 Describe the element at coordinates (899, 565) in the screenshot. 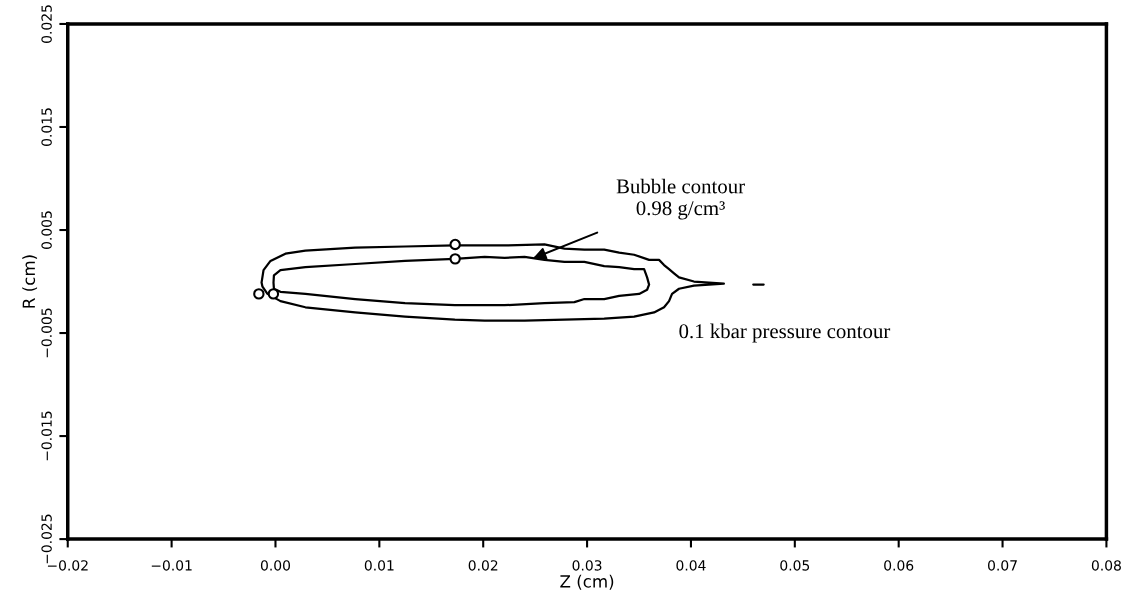

I see `x-tick-label: 0.06` at that location.